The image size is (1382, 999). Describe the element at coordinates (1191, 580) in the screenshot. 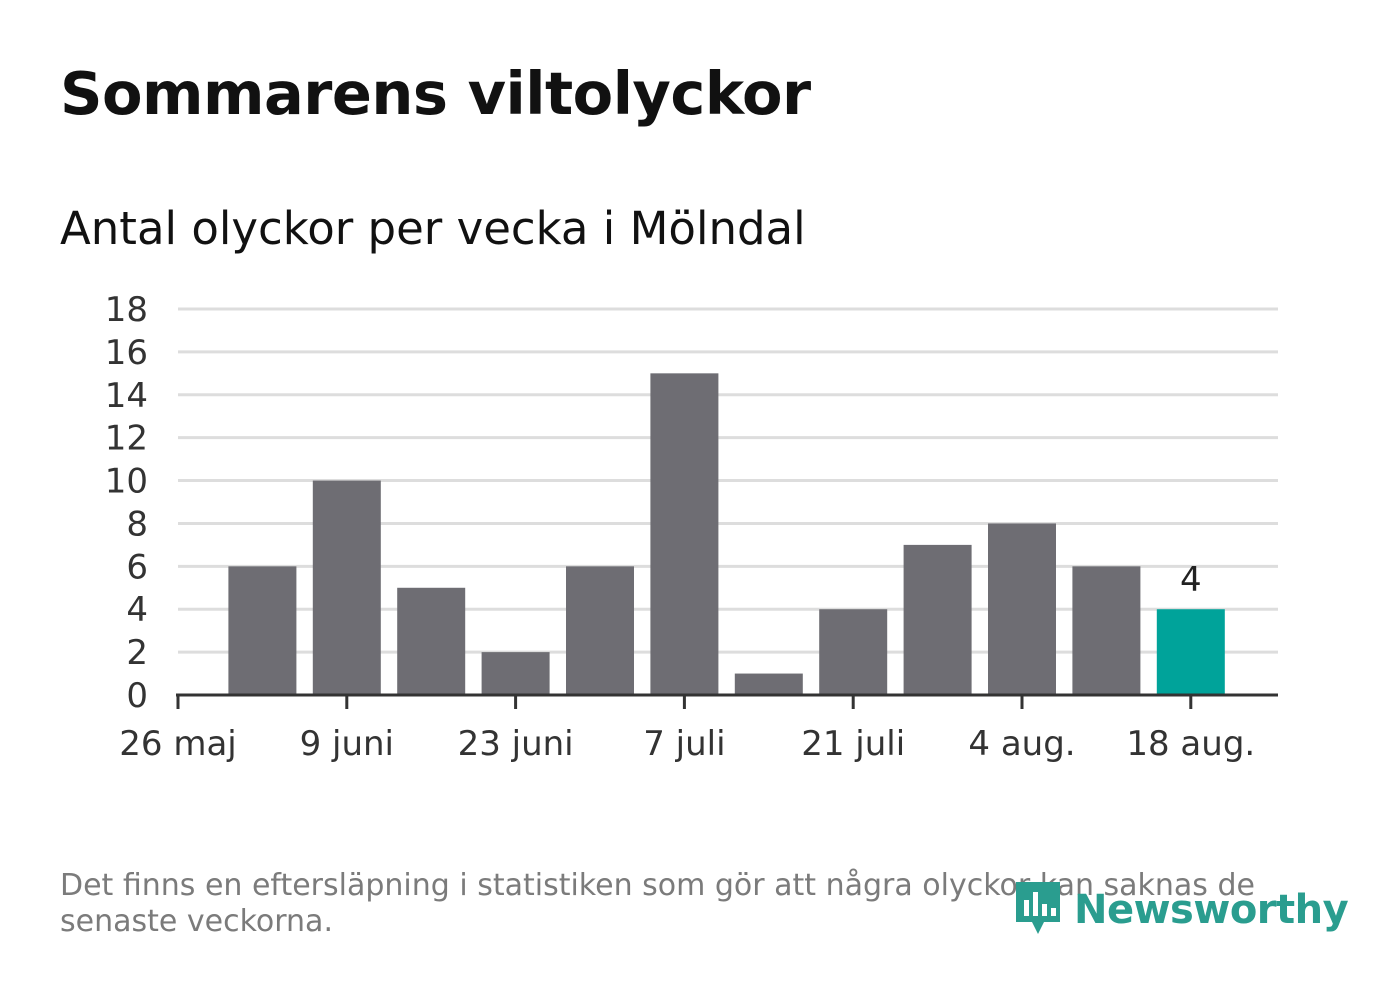

I see `data-label: 4` at that location.